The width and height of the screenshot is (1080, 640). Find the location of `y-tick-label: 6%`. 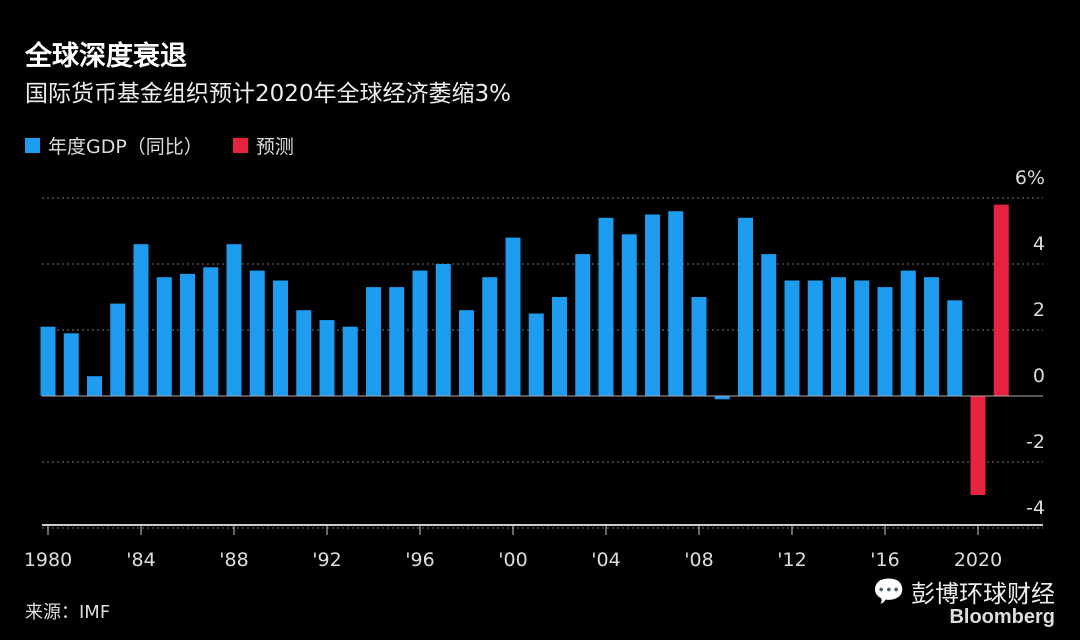

y-tick-label: 6% is located at coordinates (1030, 178).